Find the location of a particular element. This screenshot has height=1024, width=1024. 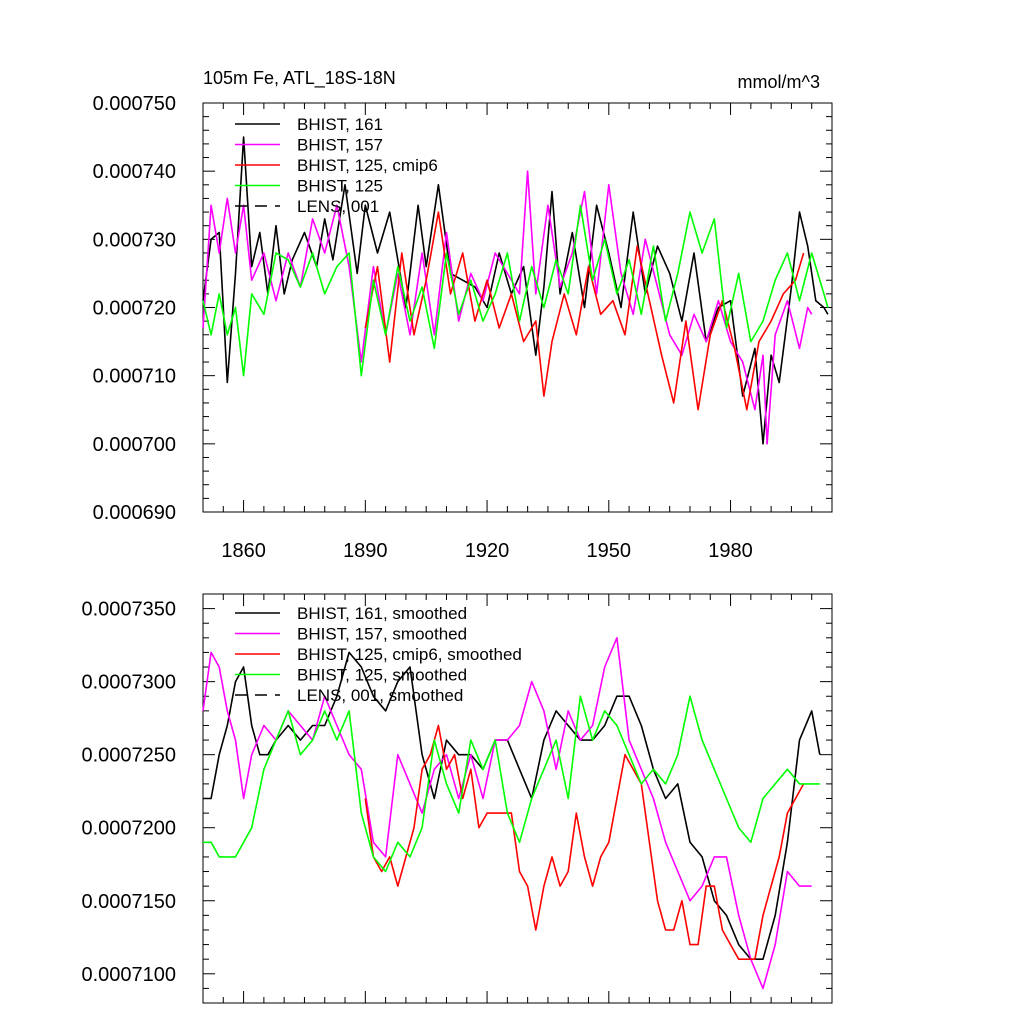

x-tick-label: 1860 is located at coordinates (243, 551).